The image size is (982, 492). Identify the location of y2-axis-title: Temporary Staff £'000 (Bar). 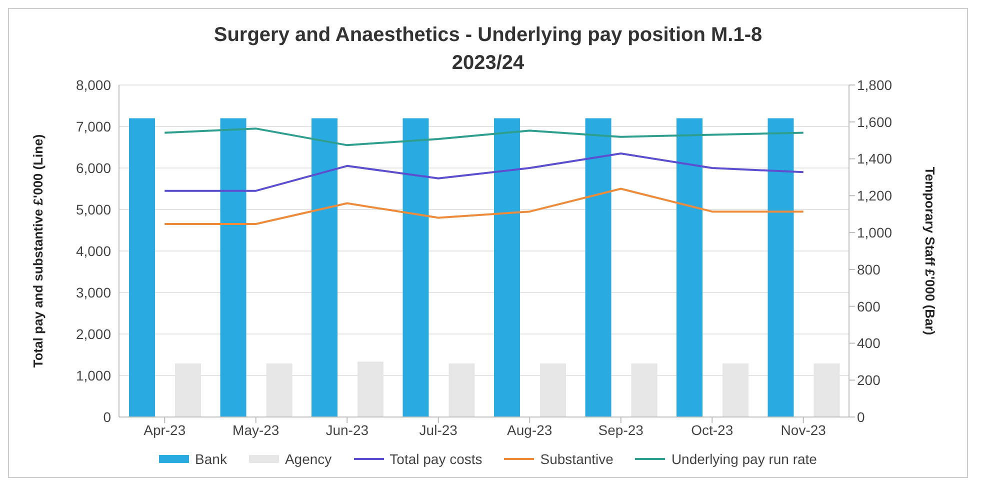
(930, 251).